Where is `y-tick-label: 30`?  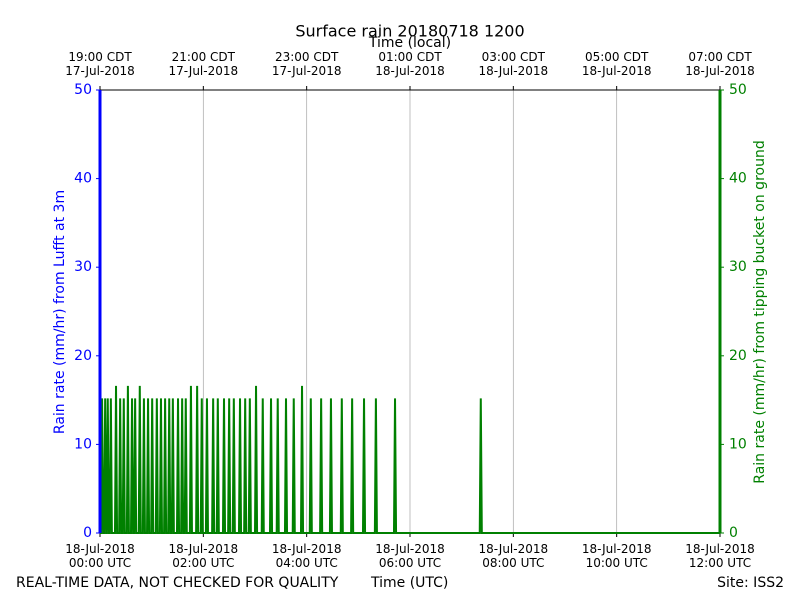
y-tick-label: 30 is located at coordinates (83, 267).